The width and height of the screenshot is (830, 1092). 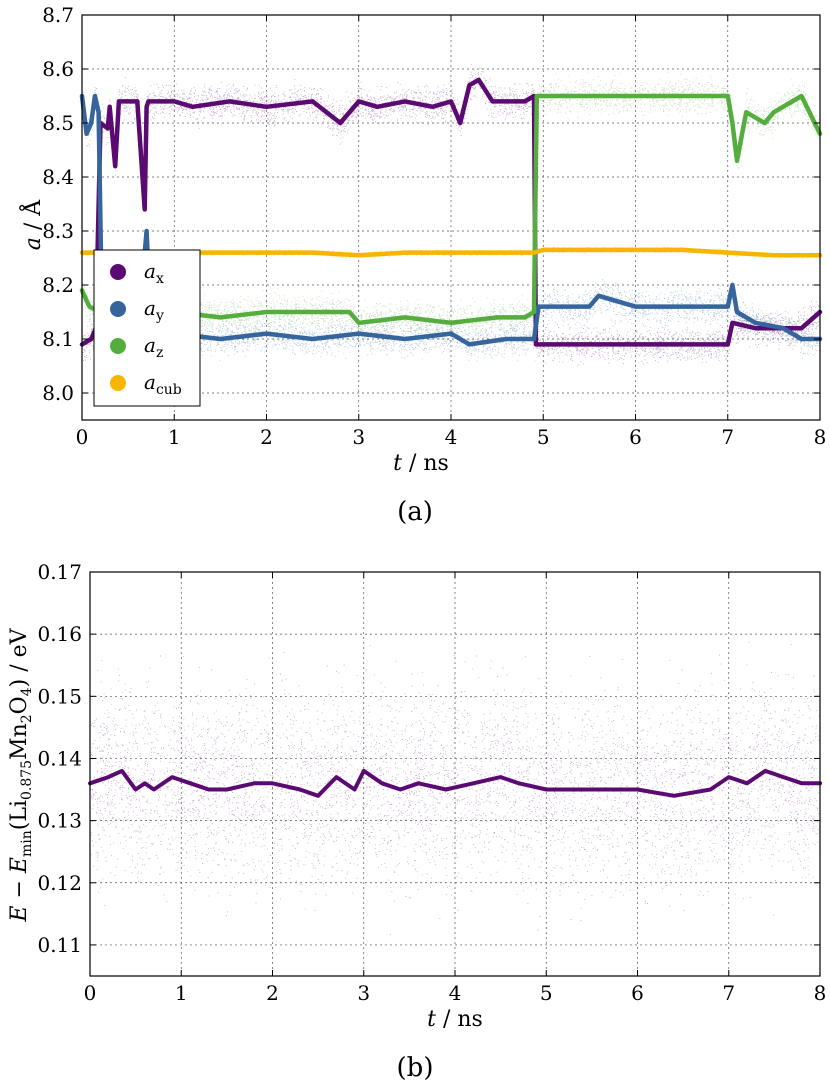 What do you see at coordinates (455, 1019) in the screenshot?
I see `x-axis-label-b: t / ns` at bounding box center [455, 1019].